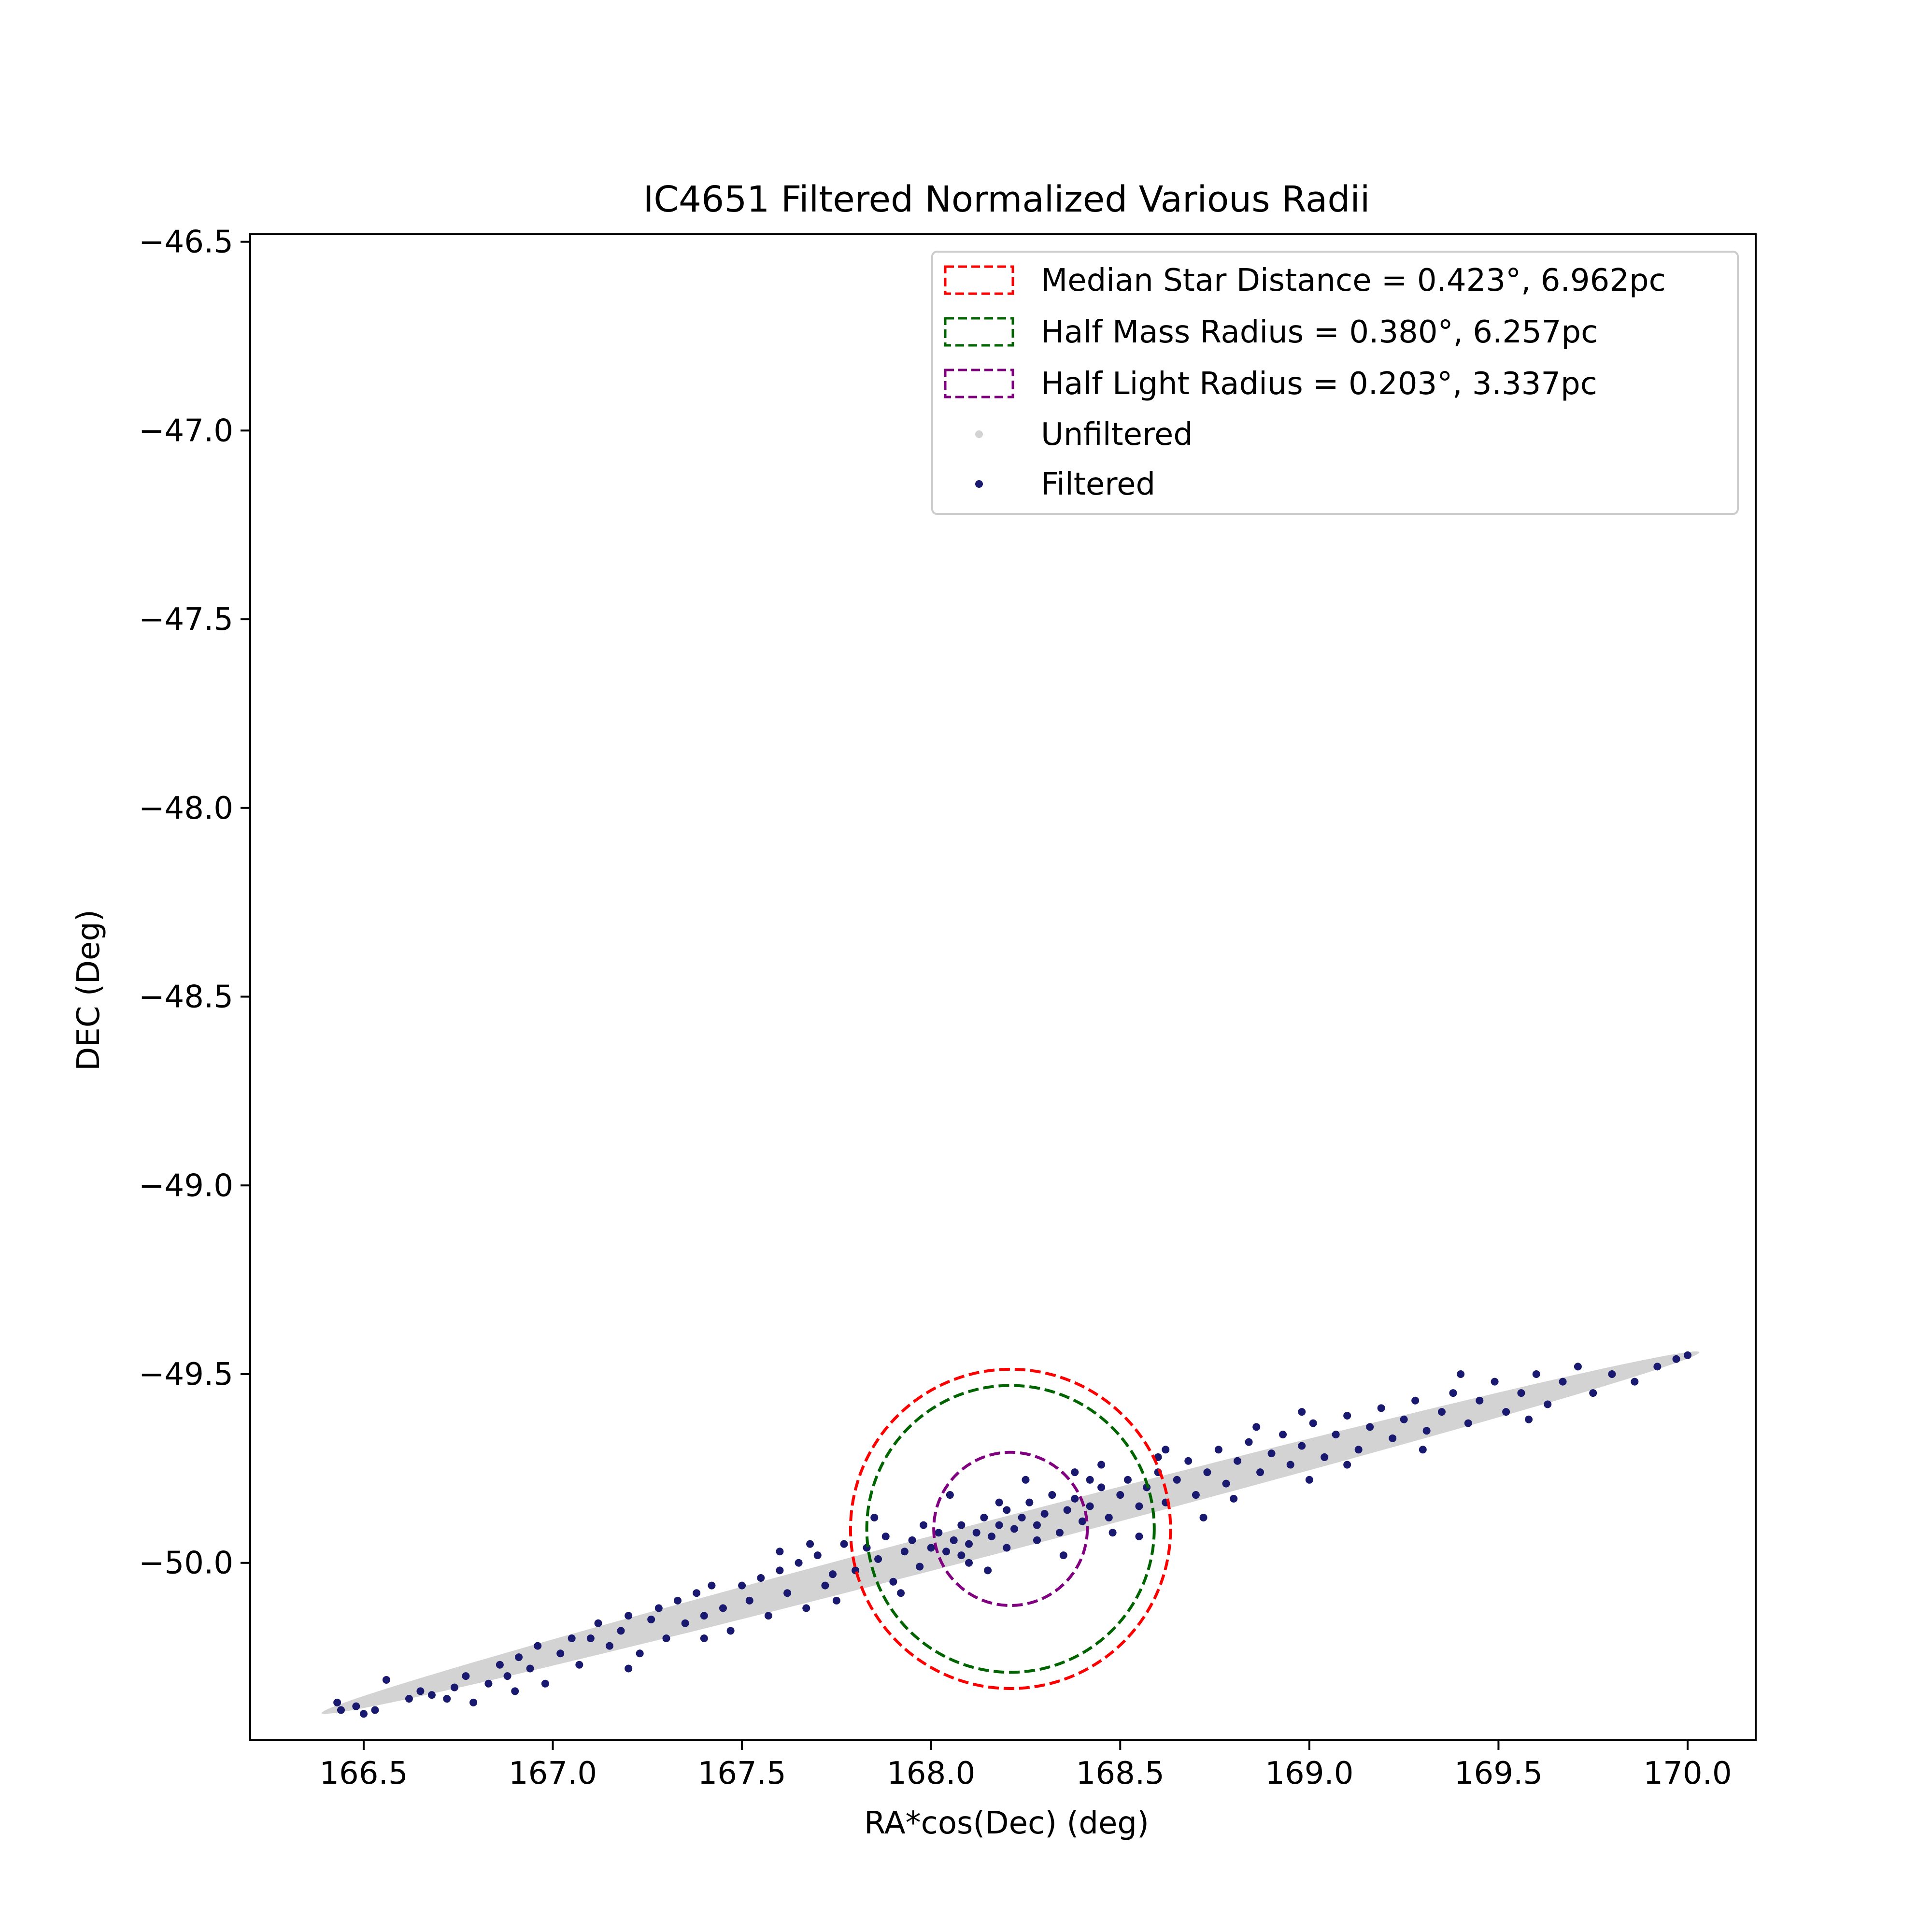 Image resolution: width=1932 pixels, height=1932 pixels. I want to click on y-tick-label: −48.5, so click(186, 997).